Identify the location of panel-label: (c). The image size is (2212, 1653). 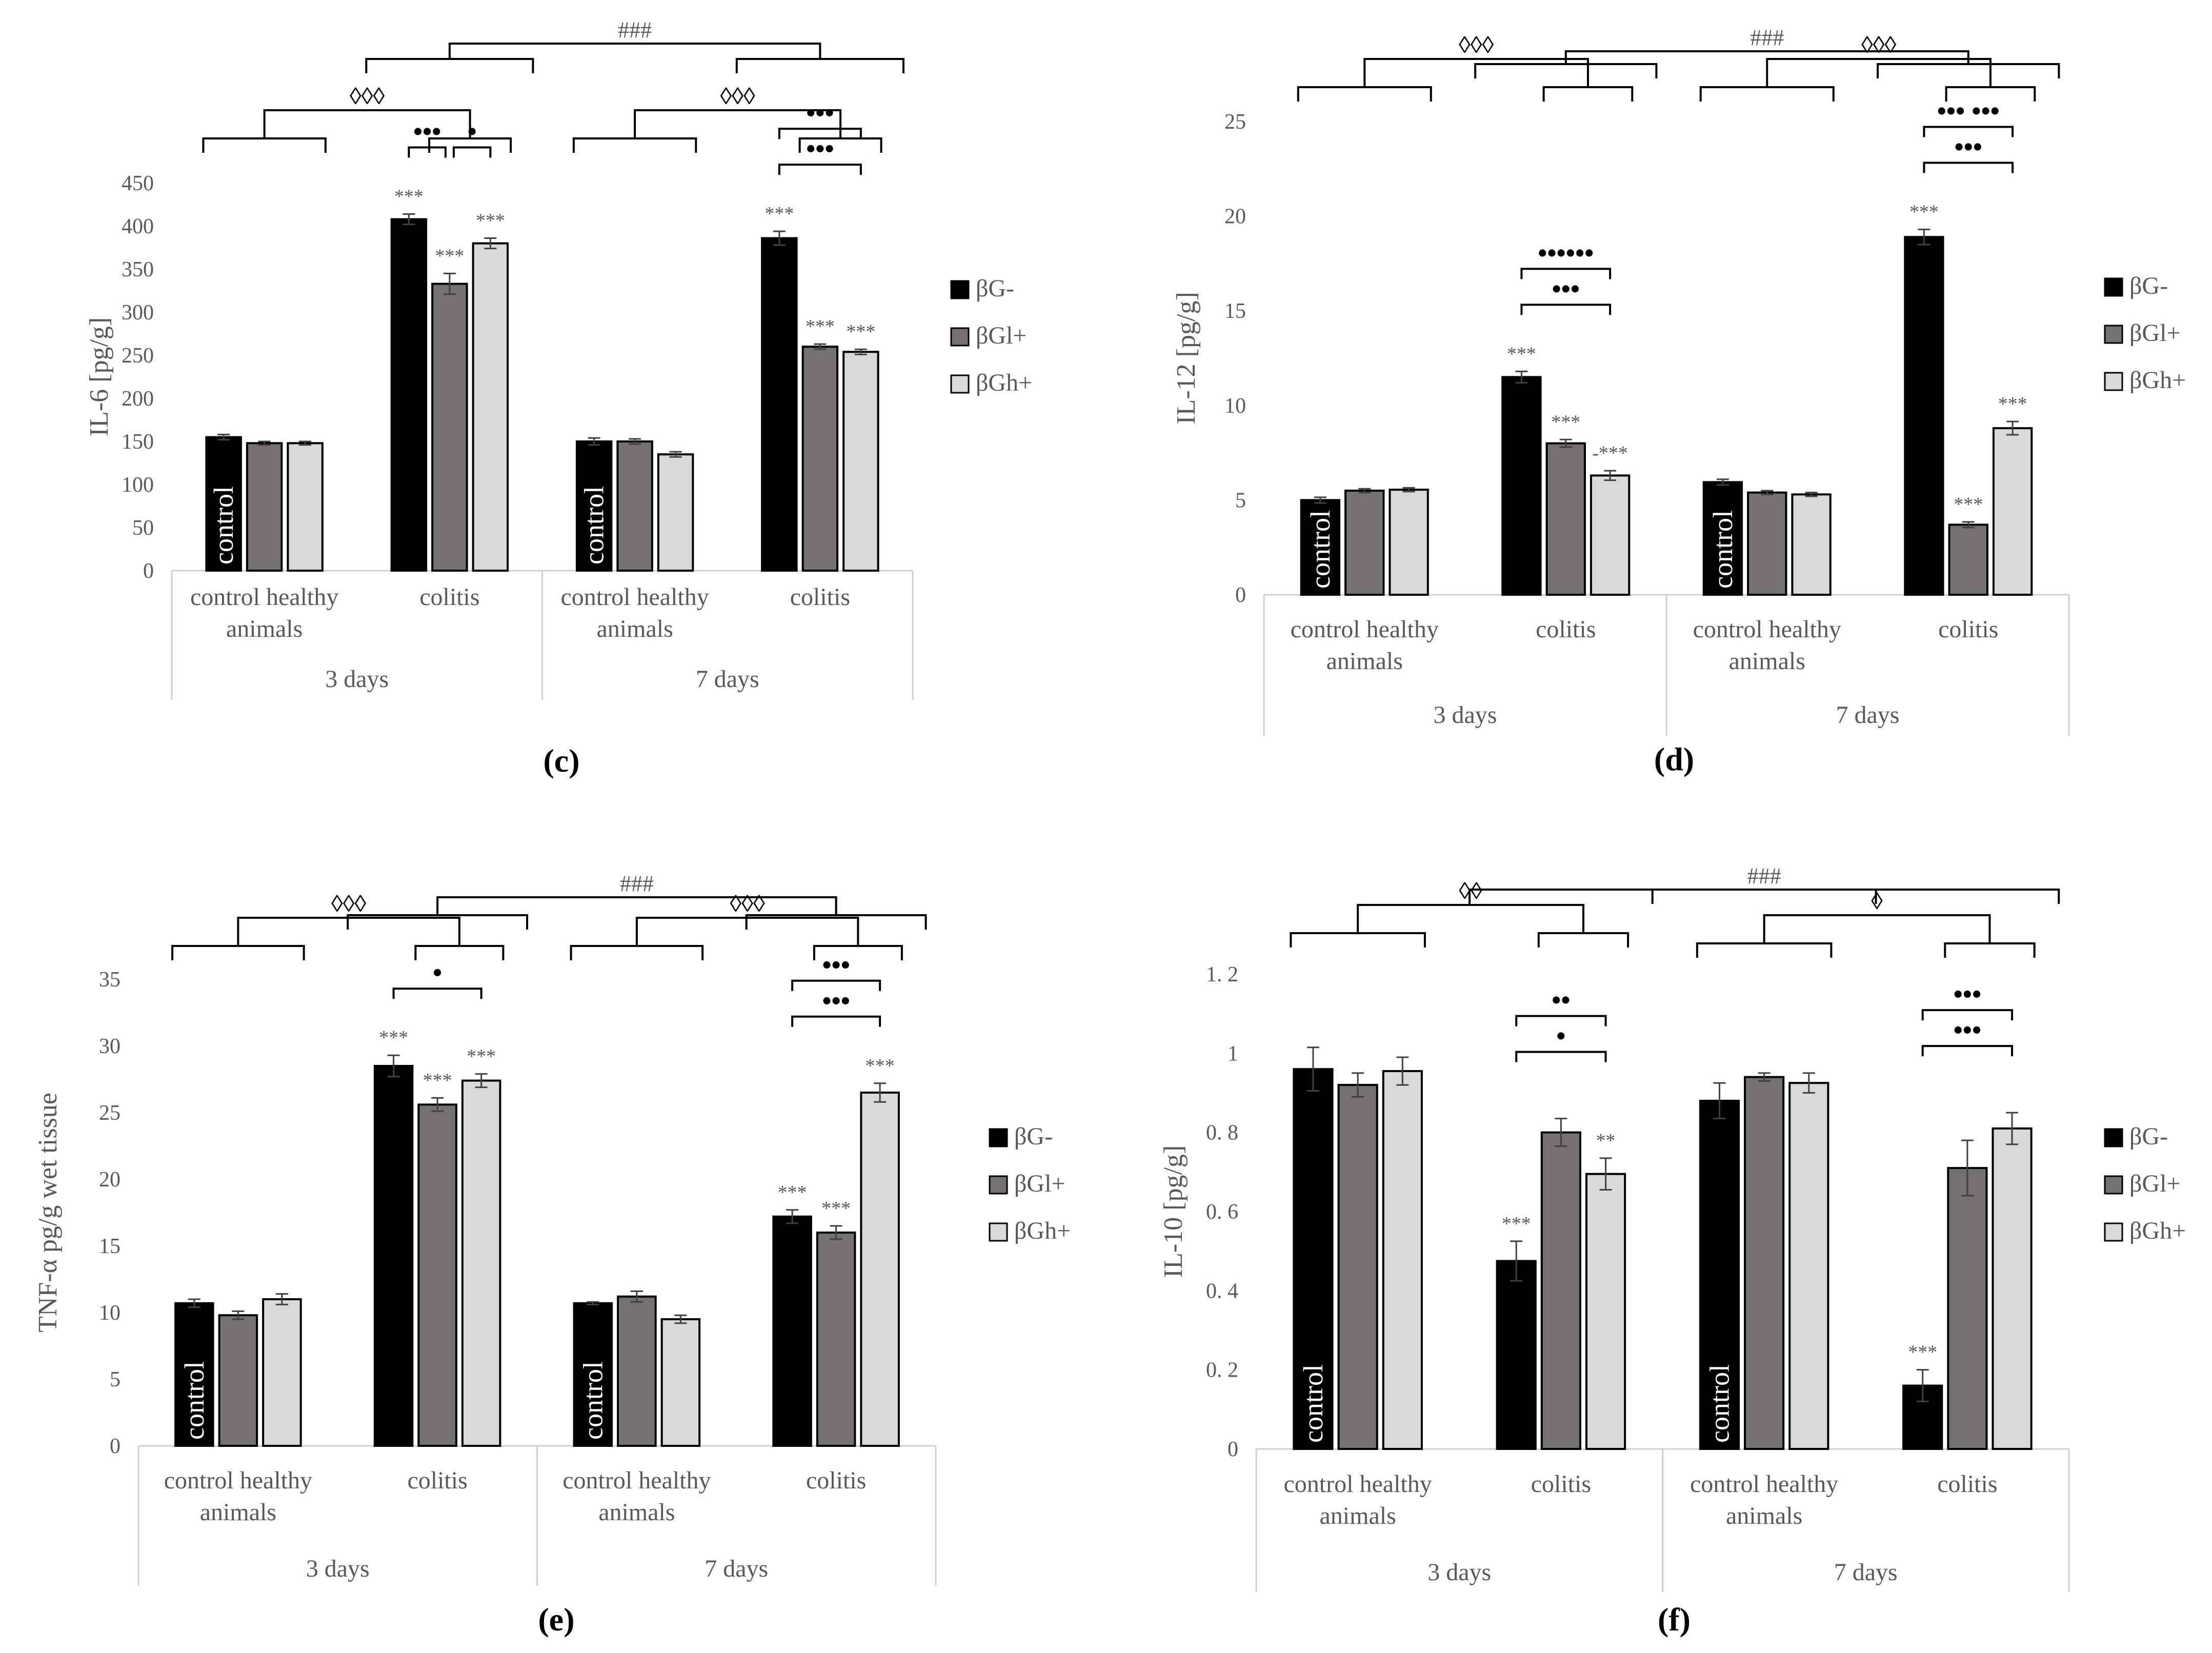
(561, 760).